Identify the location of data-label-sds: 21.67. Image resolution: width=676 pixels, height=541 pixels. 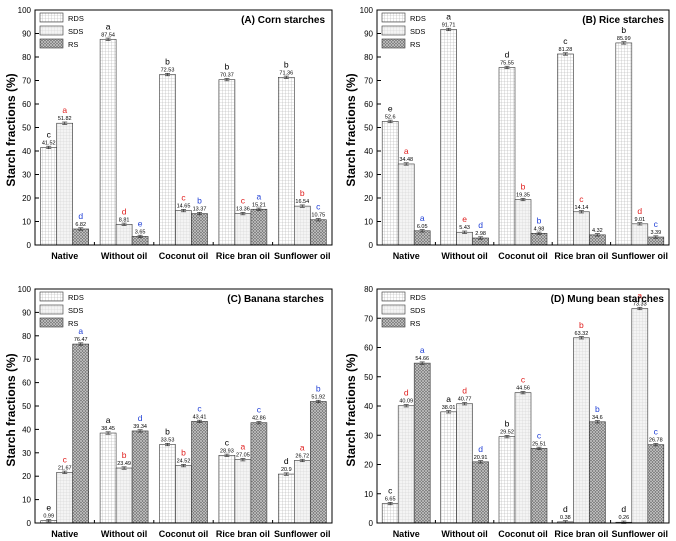
(65, 468).